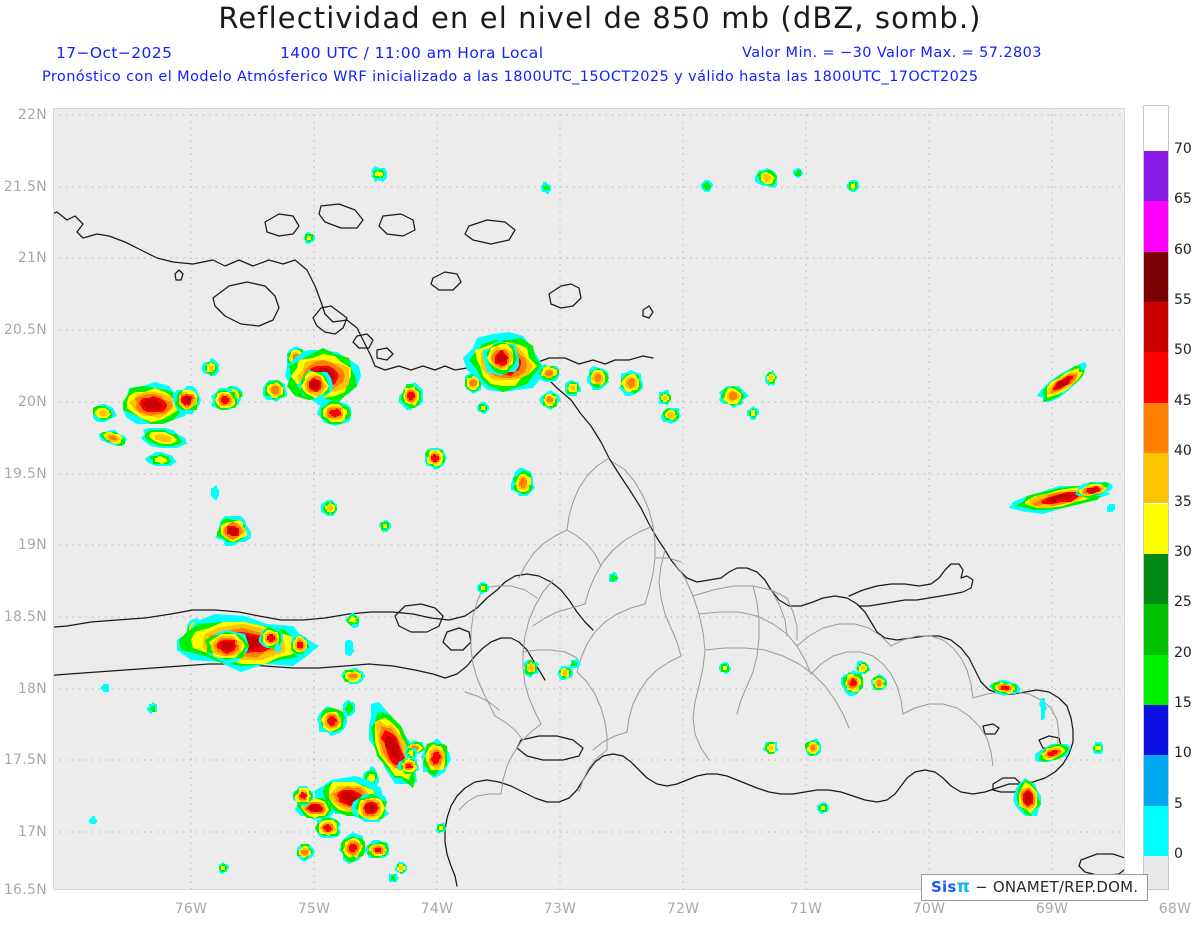  I want to click on y-axis-tick: 19N, so click(32, 545).